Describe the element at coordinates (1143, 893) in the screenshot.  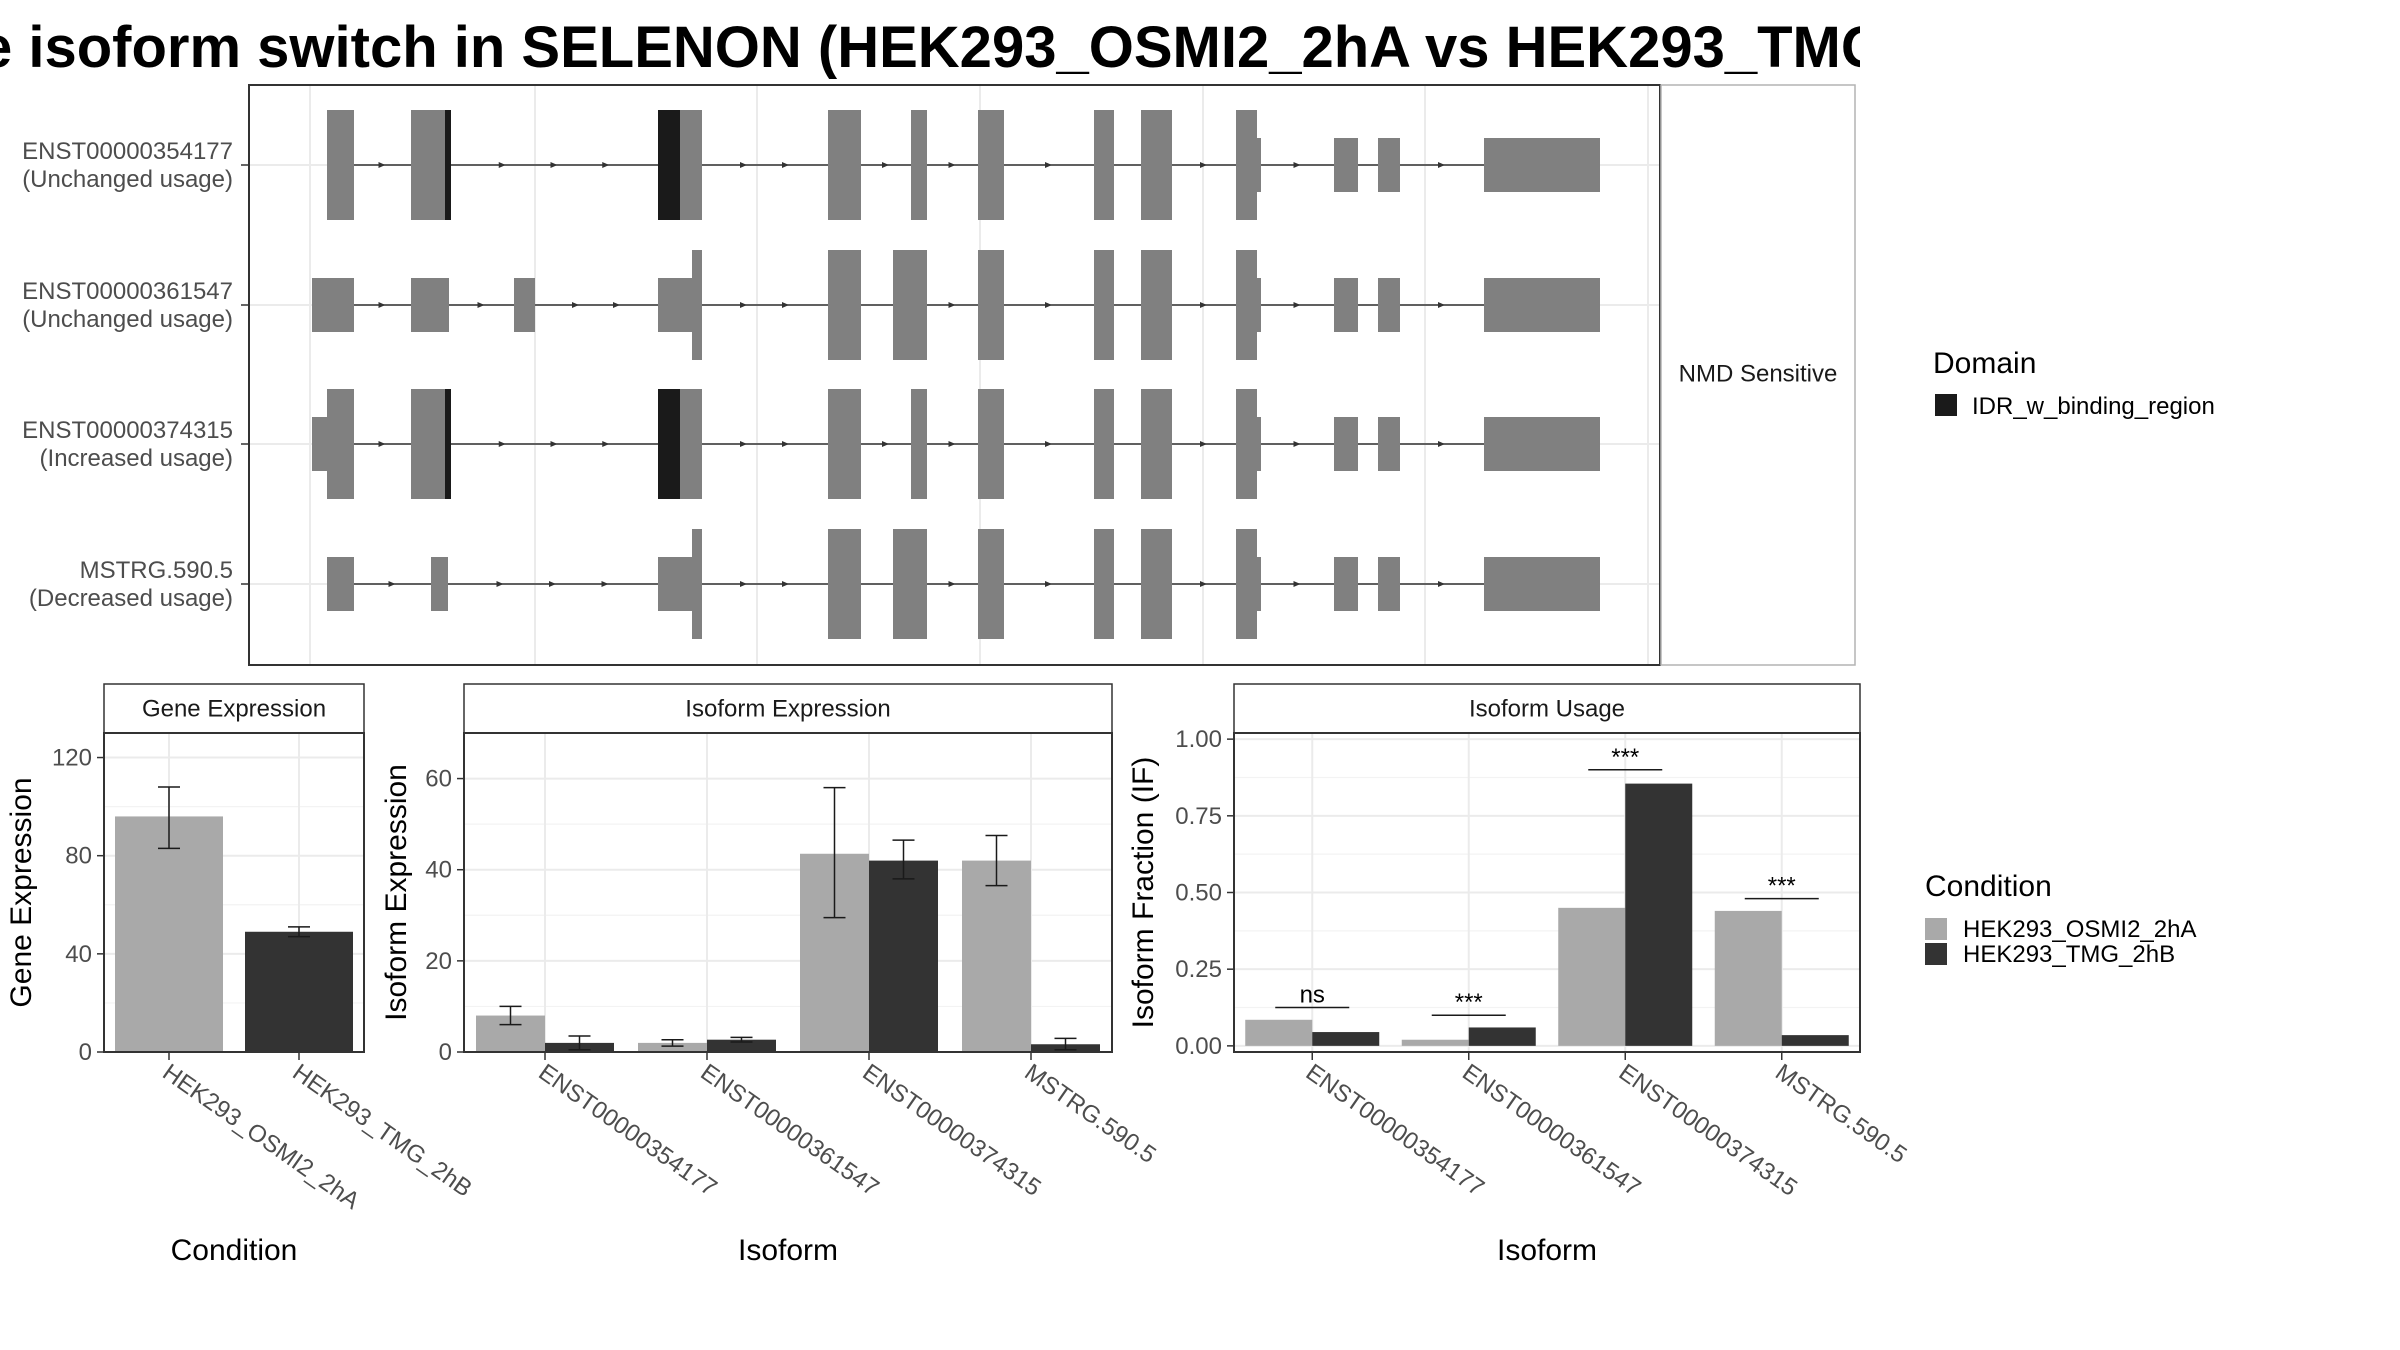
I see `y-axis-title: Isoform Fraction (IF)` at that location.